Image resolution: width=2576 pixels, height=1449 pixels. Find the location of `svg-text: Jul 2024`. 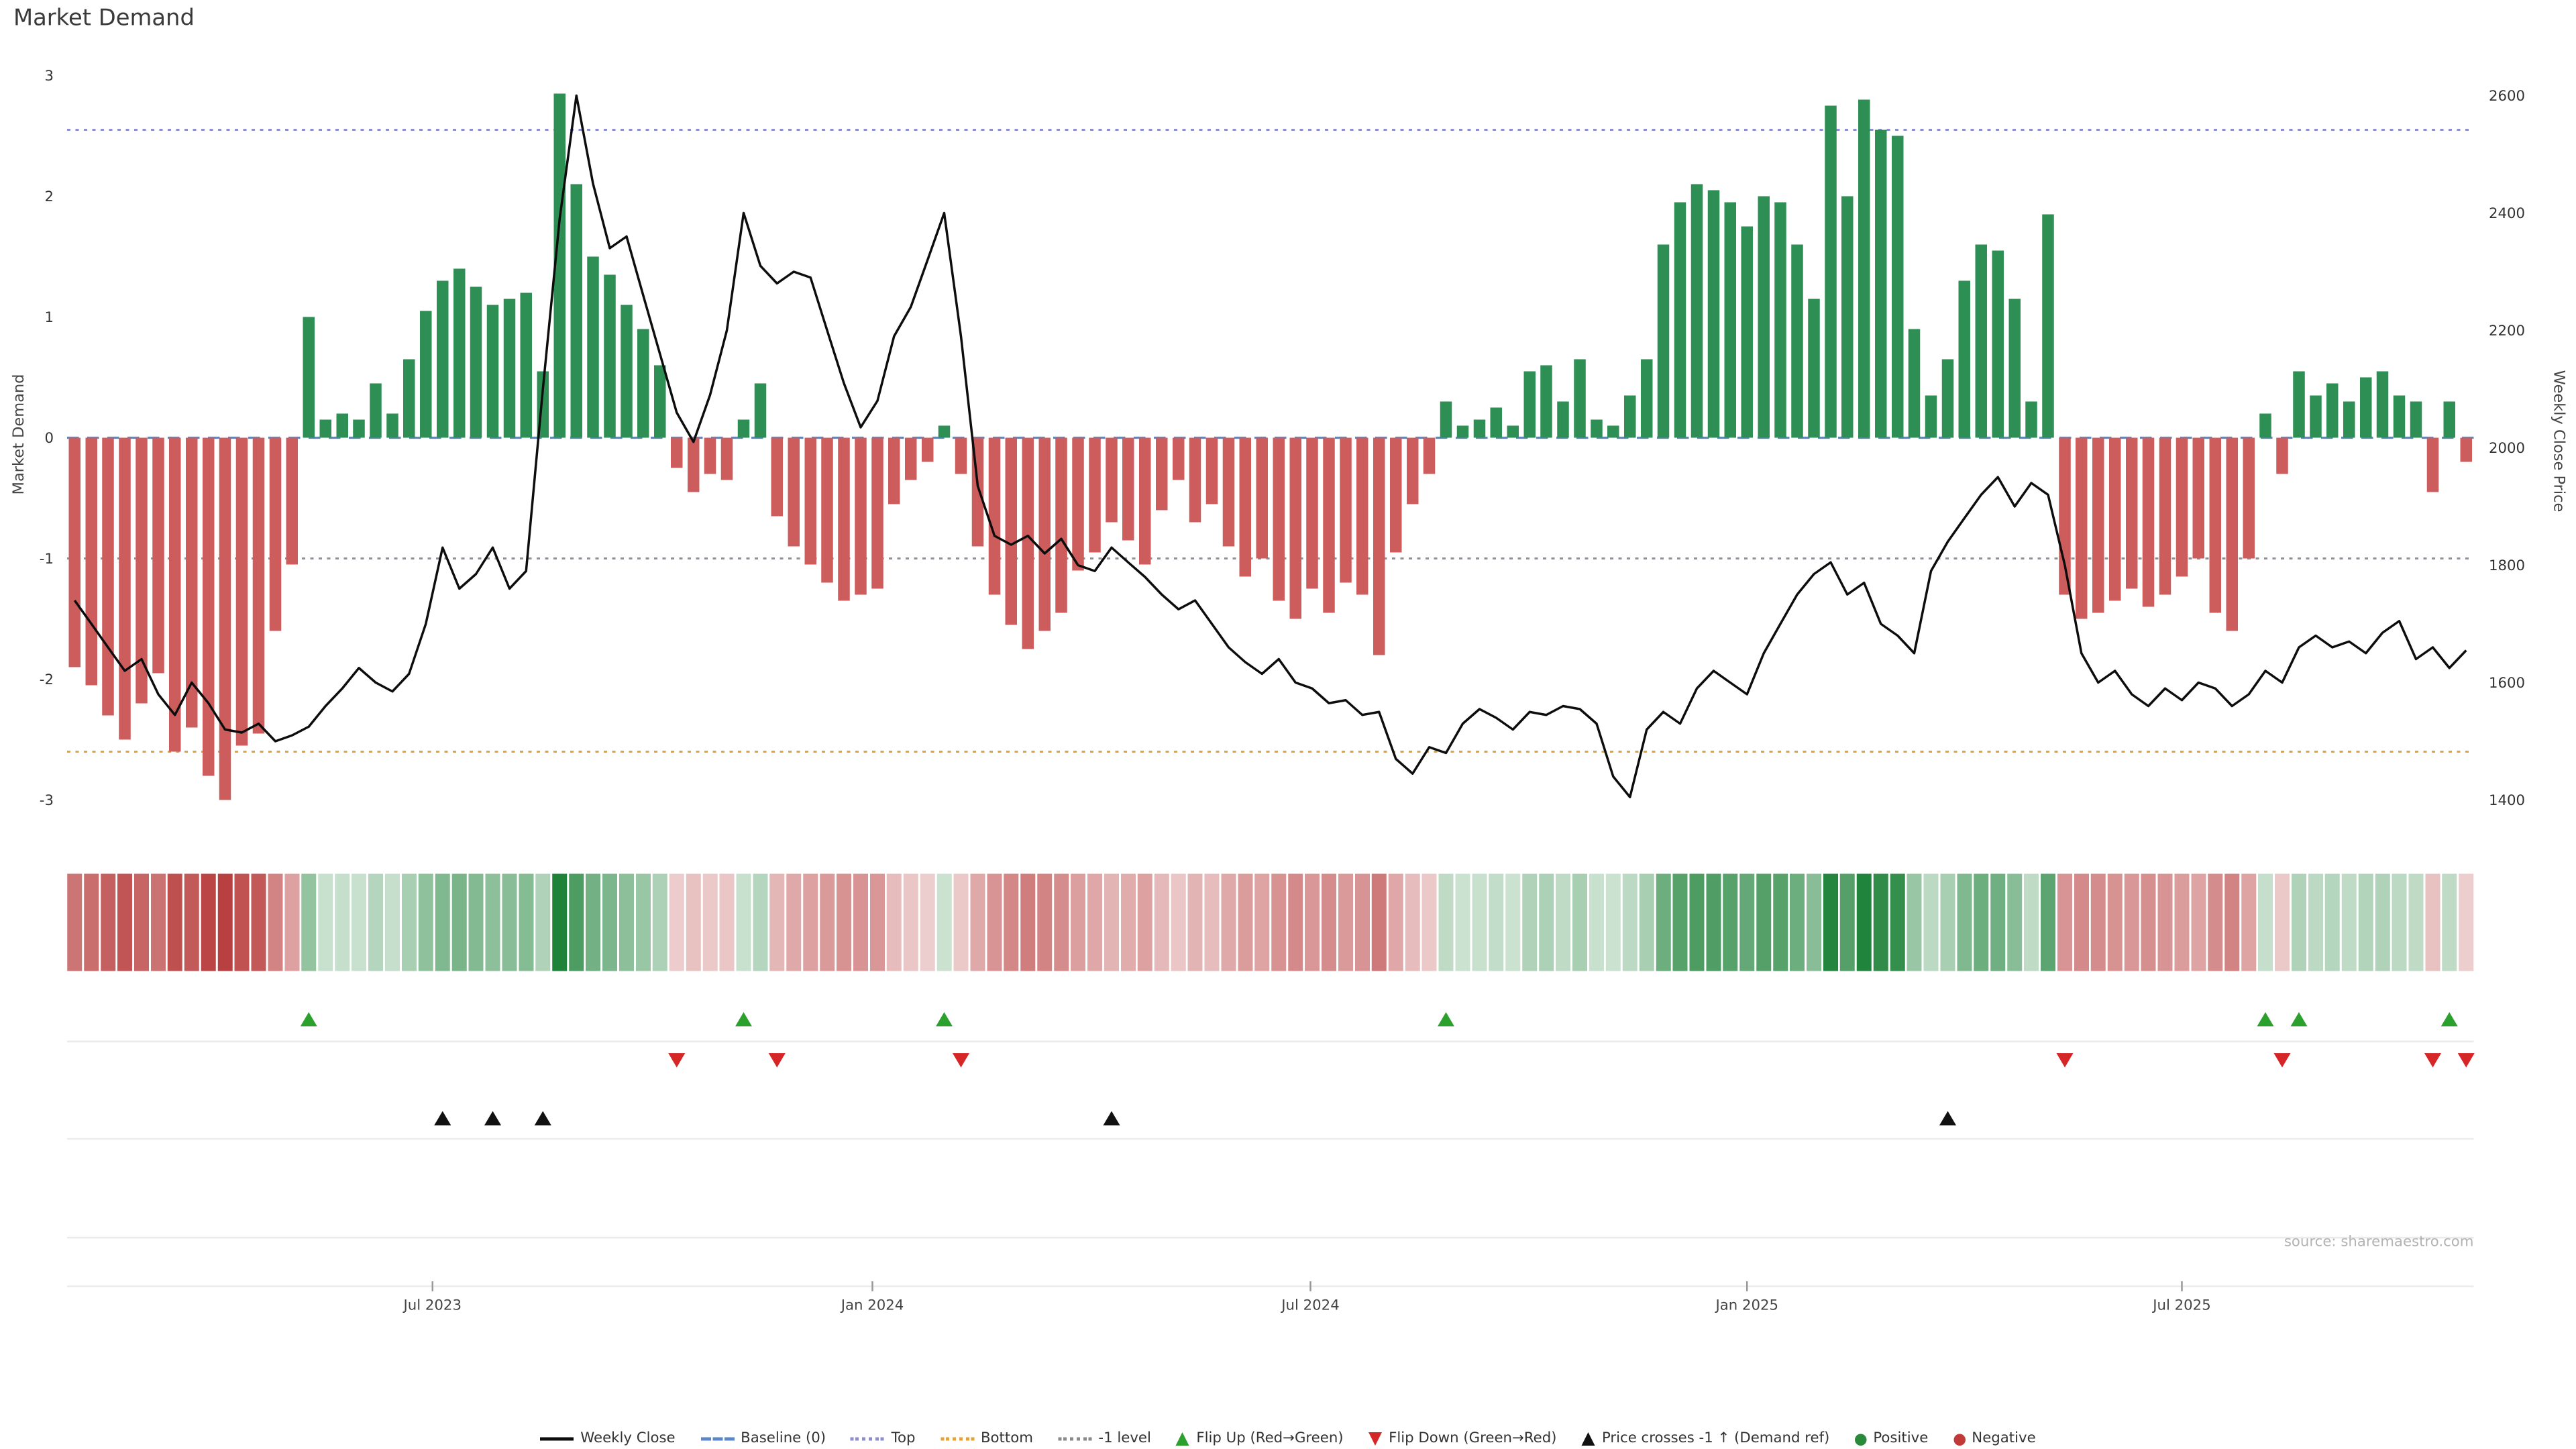

svg-text: Jul 2024 is located at coordinates (1309, 1305).